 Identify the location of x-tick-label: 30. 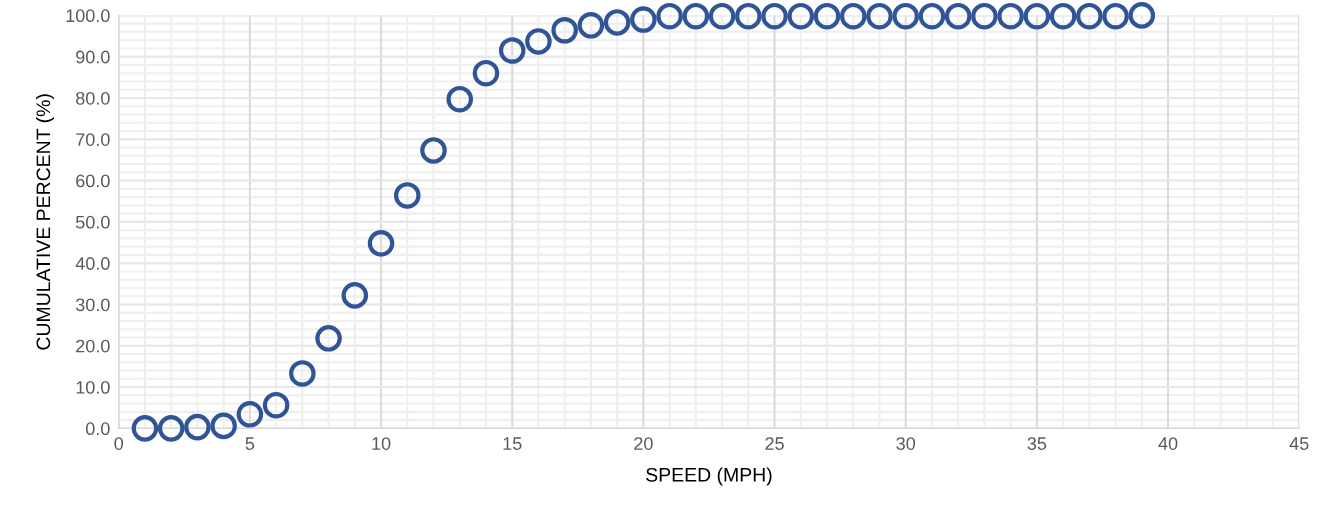
(906, 443).